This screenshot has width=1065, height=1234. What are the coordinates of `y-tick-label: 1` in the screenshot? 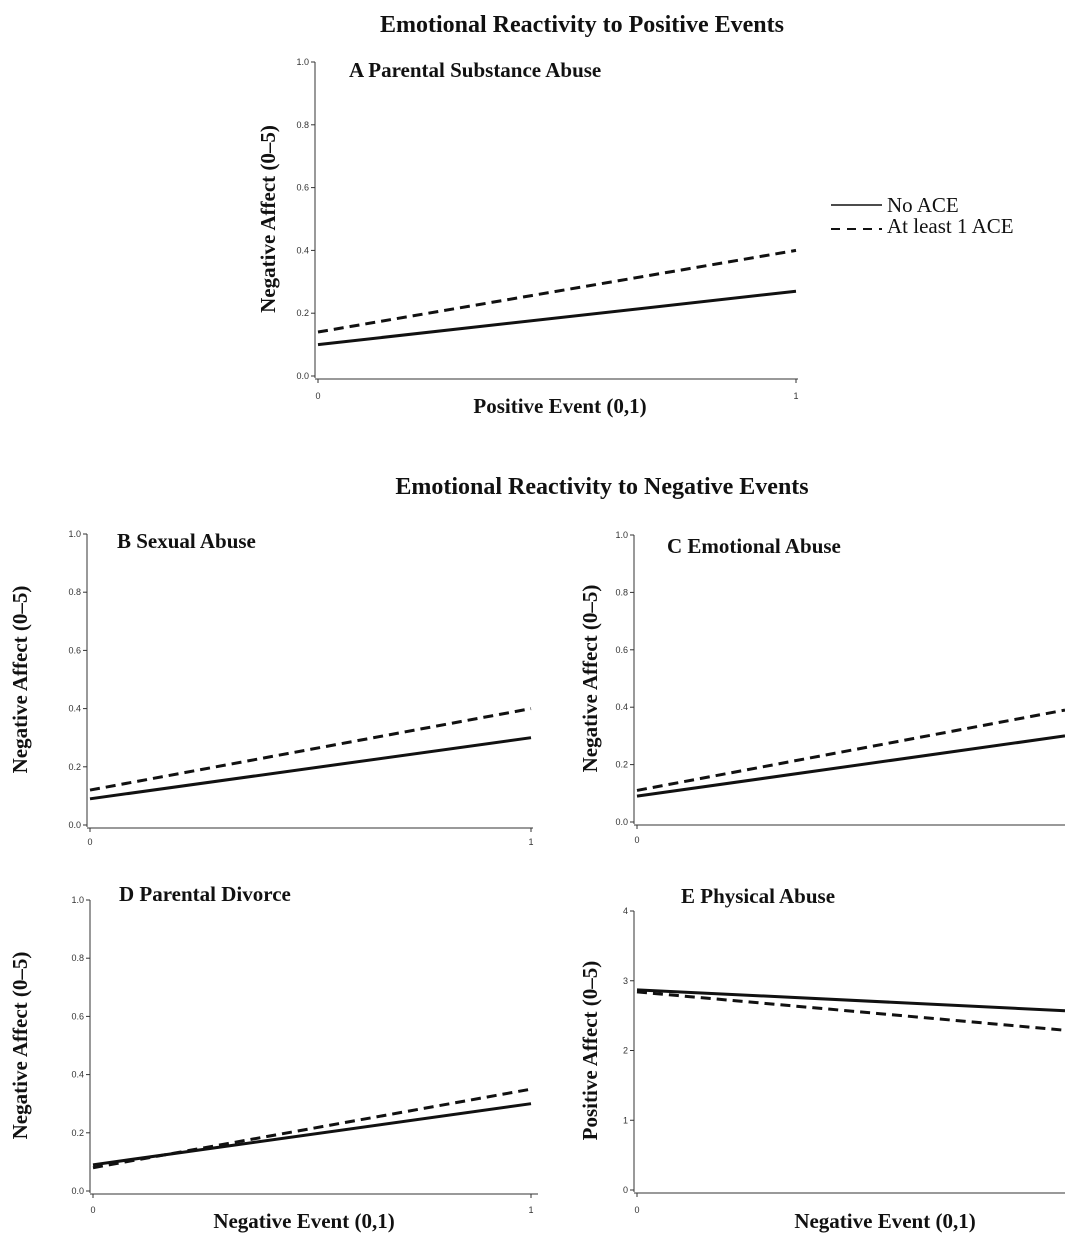 It's located at (625, 1120).